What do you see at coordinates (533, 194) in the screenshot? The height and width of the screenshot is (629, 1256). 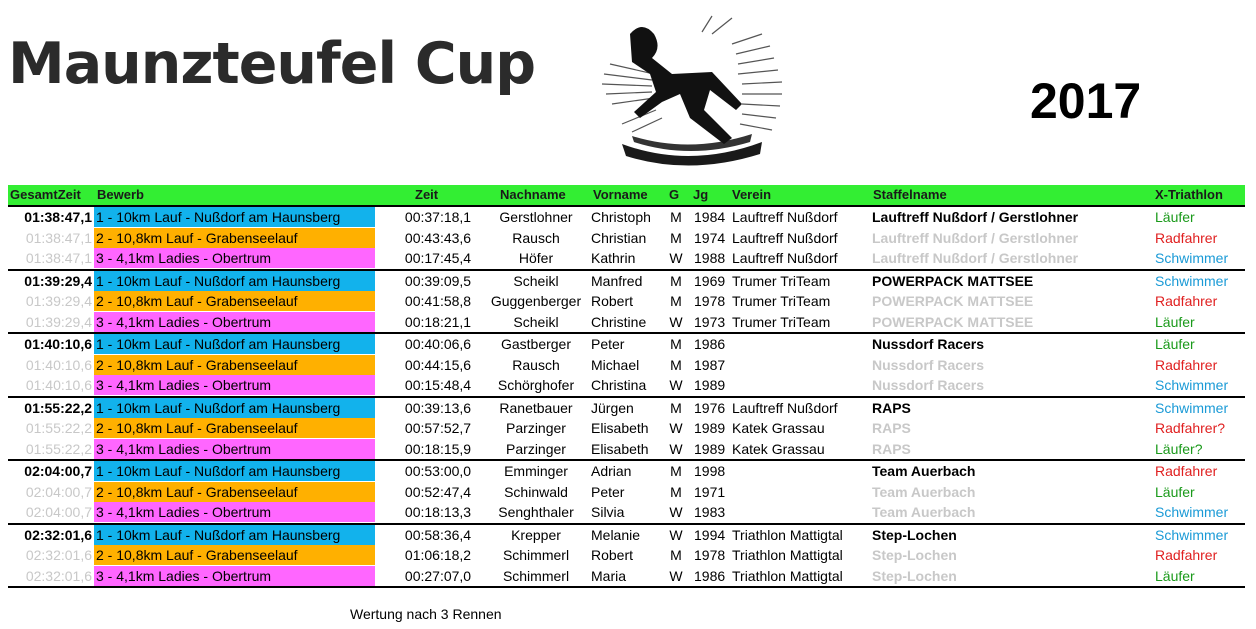 I see `header-nachname: Nachname` at bounding box center [533, 194].